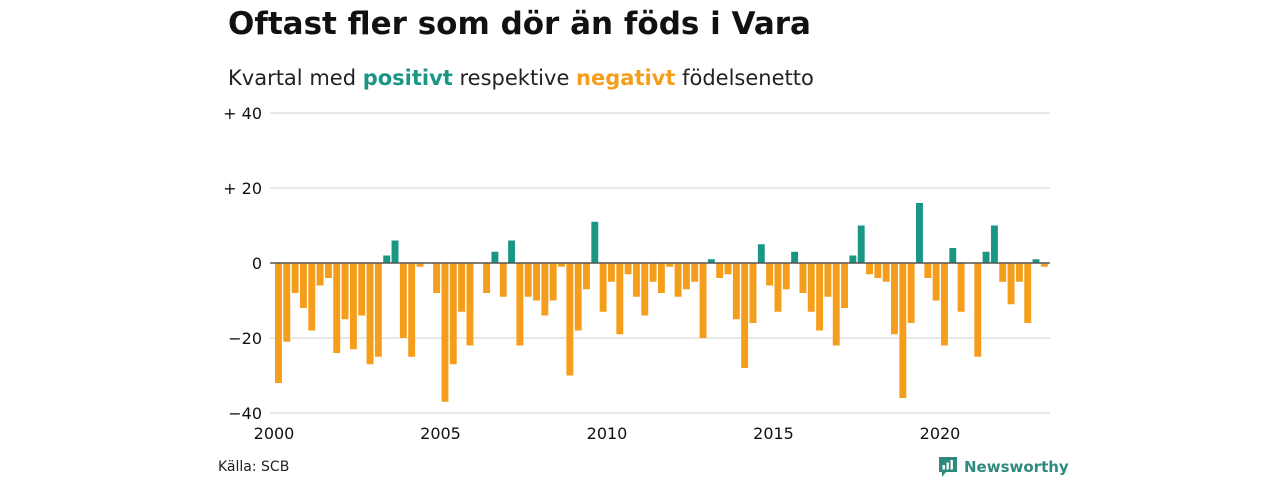 Image resolution: width=1280 pixels, height=480 pixels. Describe the element at coordinates (953, 255) in the screenshot. I see `bar-2020-q2` at that location.